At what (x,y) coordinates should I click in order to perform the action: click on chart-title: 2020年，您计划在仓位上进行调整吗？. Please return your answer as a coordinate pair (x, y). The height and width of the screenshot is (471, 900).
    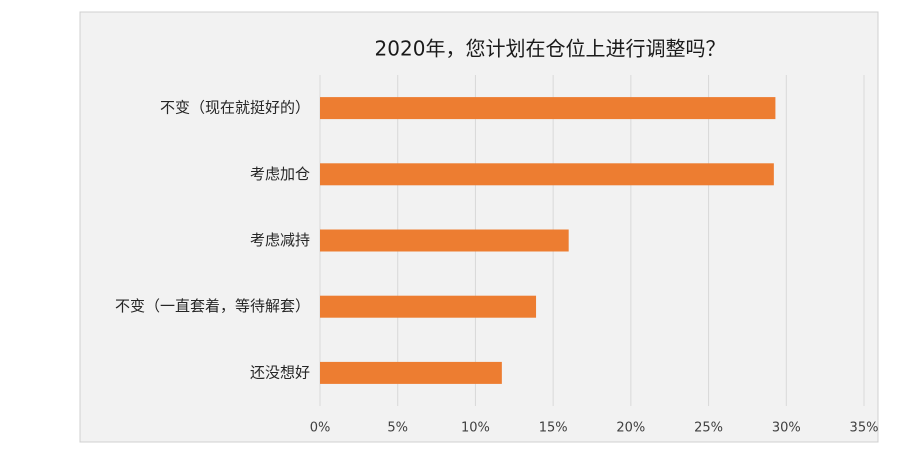
    Looking at the image, I should click on (550, 49).